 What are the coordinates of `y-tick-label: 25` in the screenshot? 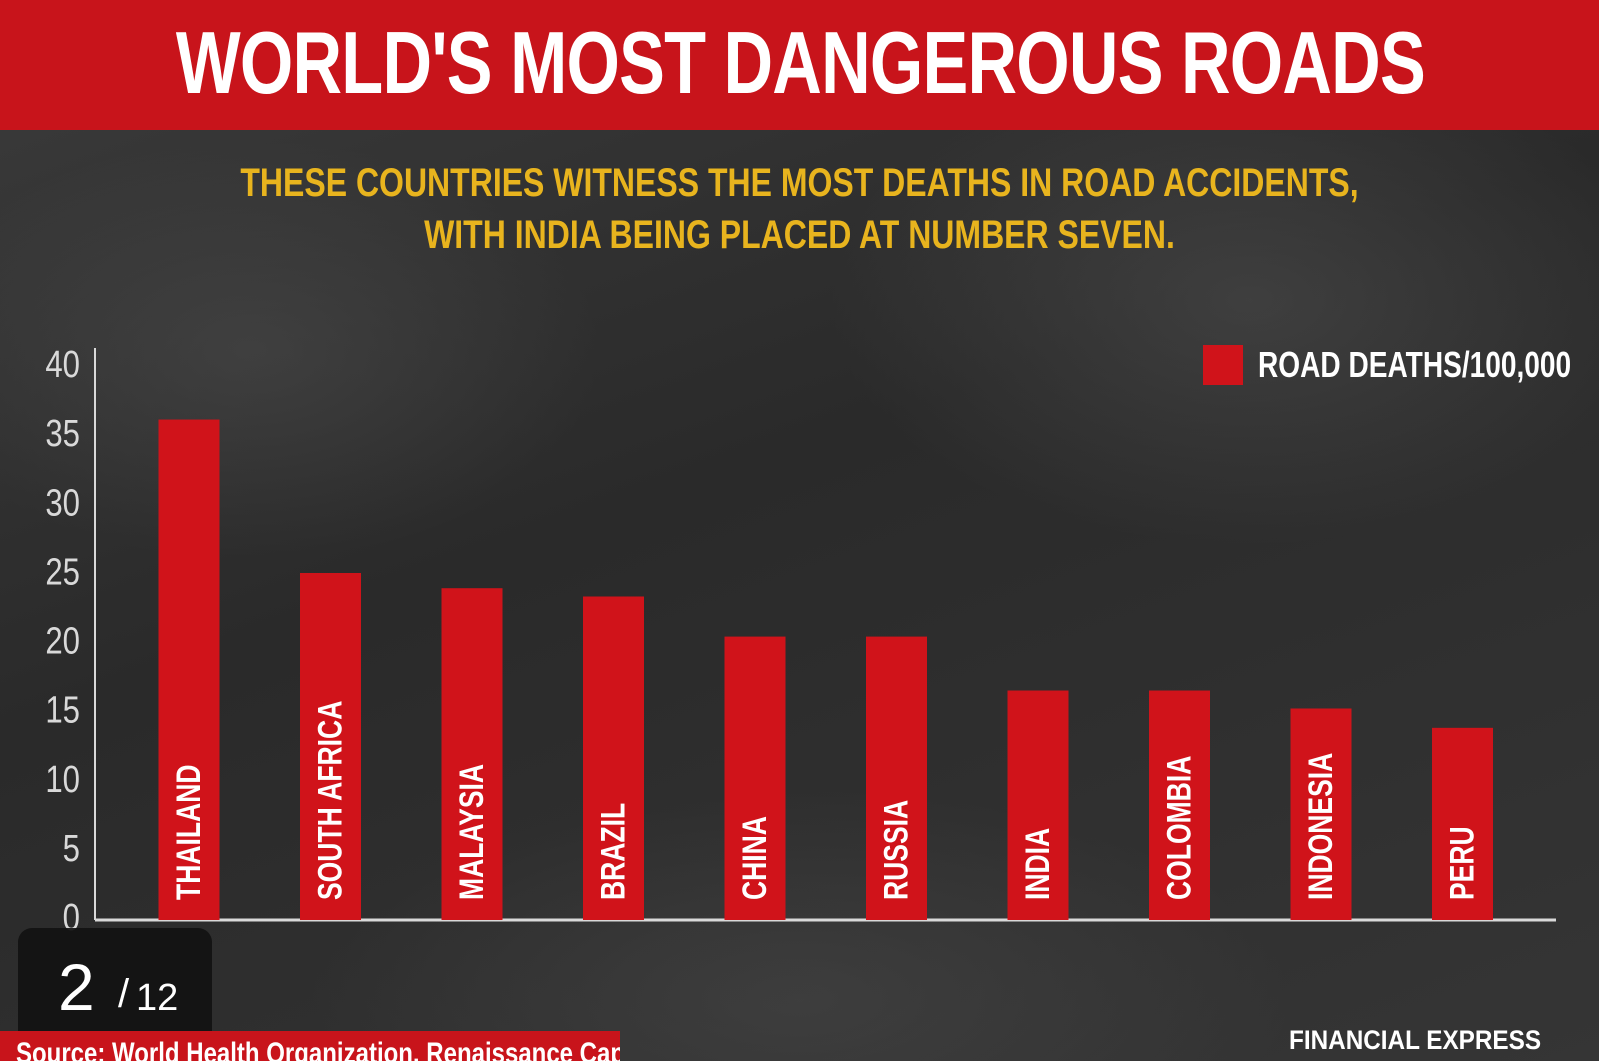 It's located at (62, 573).